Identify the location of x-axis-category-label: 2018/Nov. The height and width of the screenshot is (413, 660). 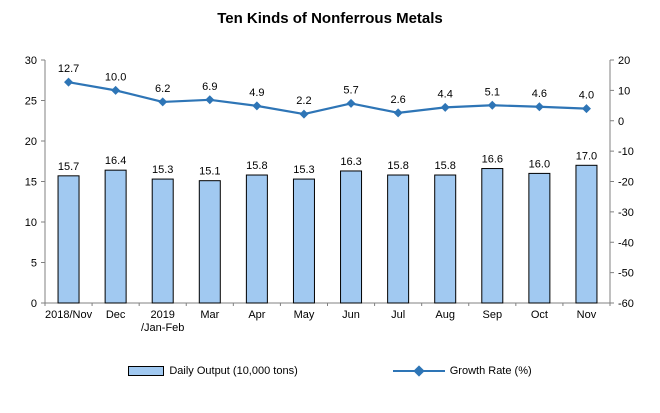
(69, 315).